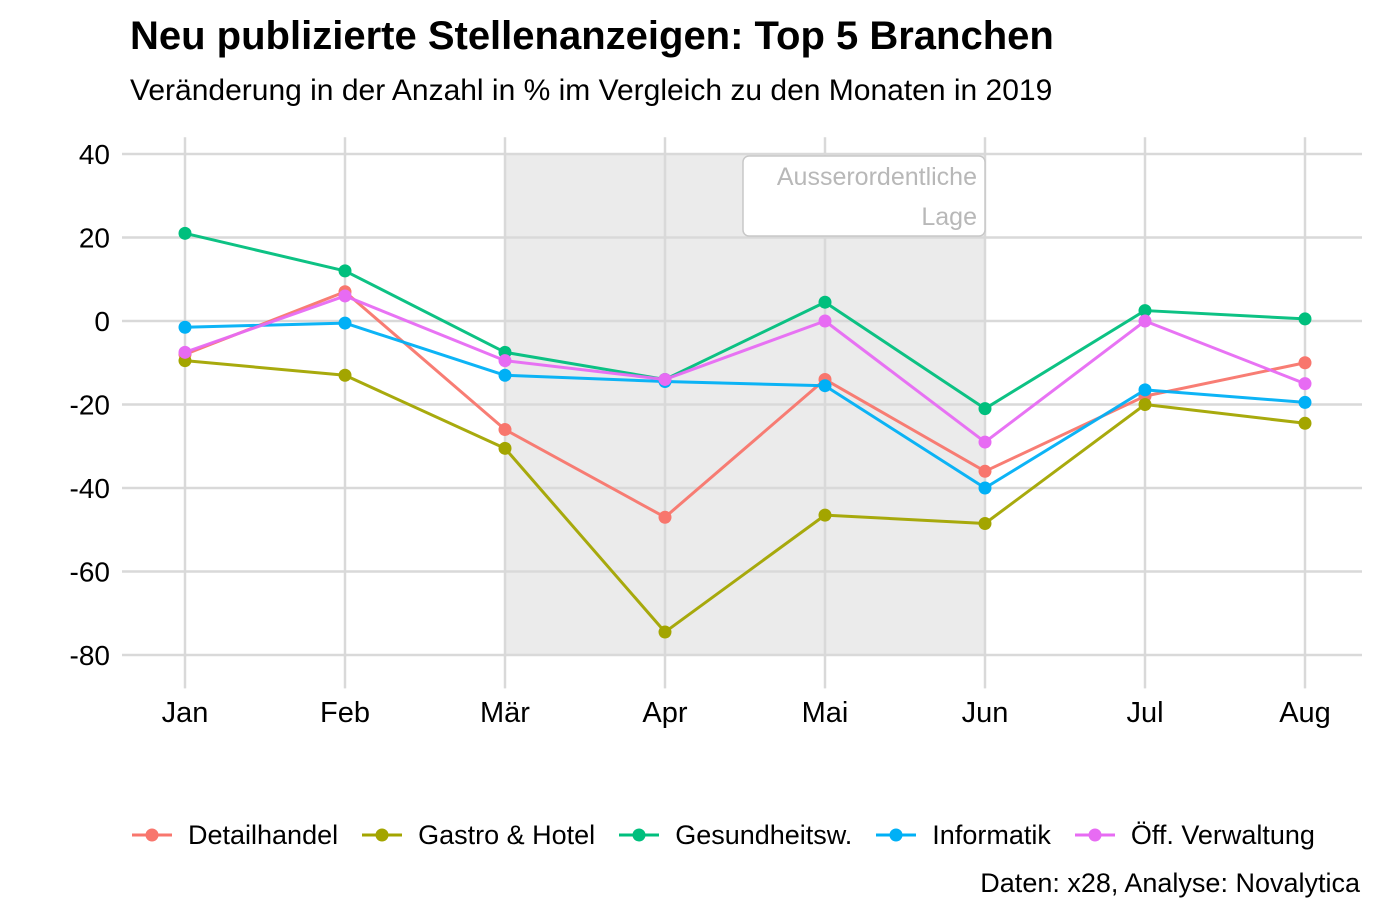 Image resolution: width=1380 pixels, height=920 pixels. Describe the element at coordinates (825, 713) in the screenshot. I see `x-tick-label: Mai` at that location.